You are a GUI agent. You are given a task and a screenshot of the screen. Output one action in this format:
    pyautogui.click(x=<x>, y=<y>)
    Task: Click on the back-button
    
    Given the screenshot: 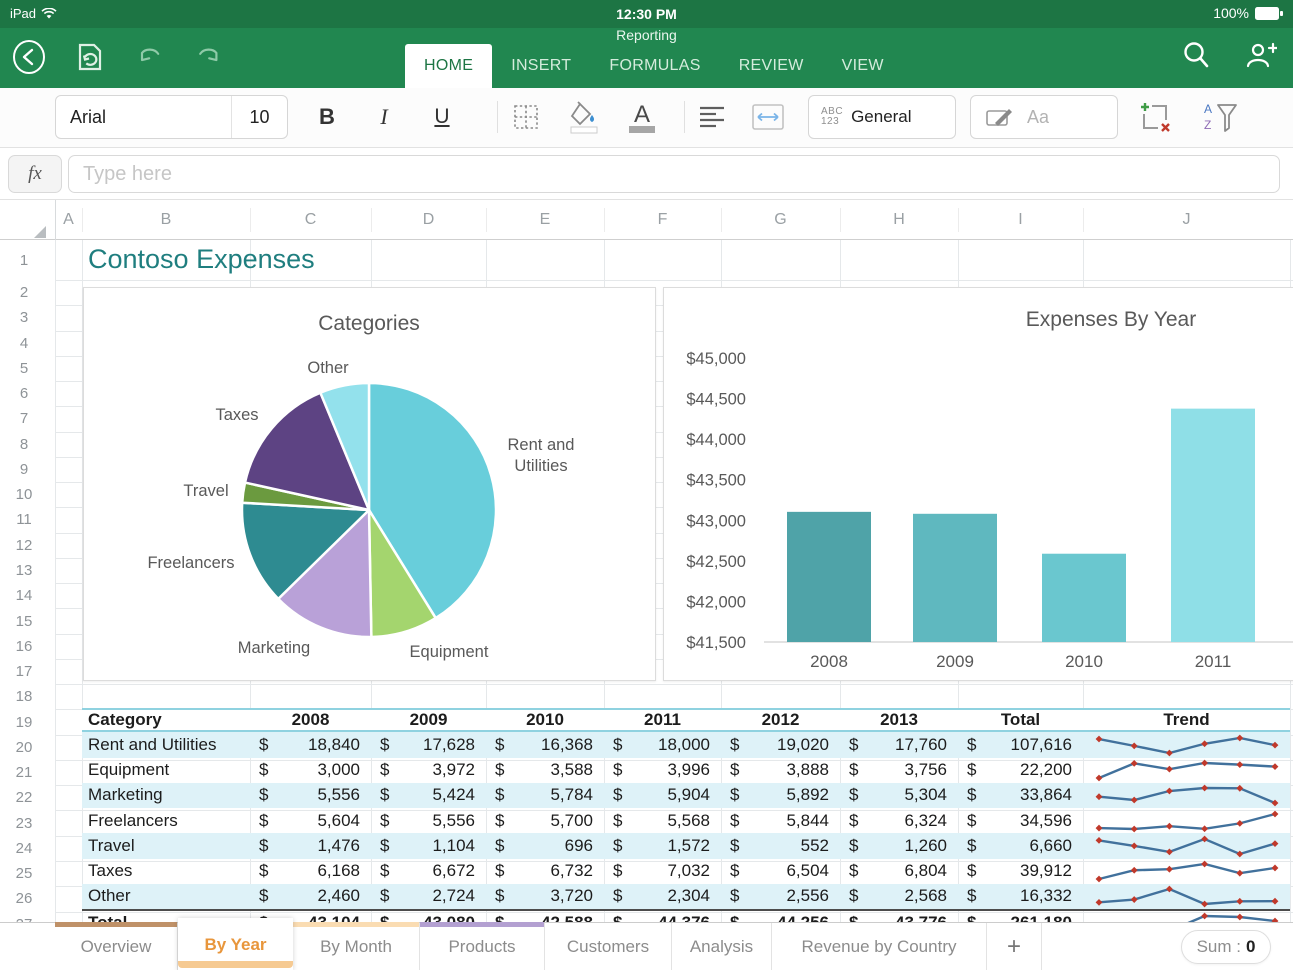 What is the action you would take?
    pyautogui.click(x=29, y=57)
    